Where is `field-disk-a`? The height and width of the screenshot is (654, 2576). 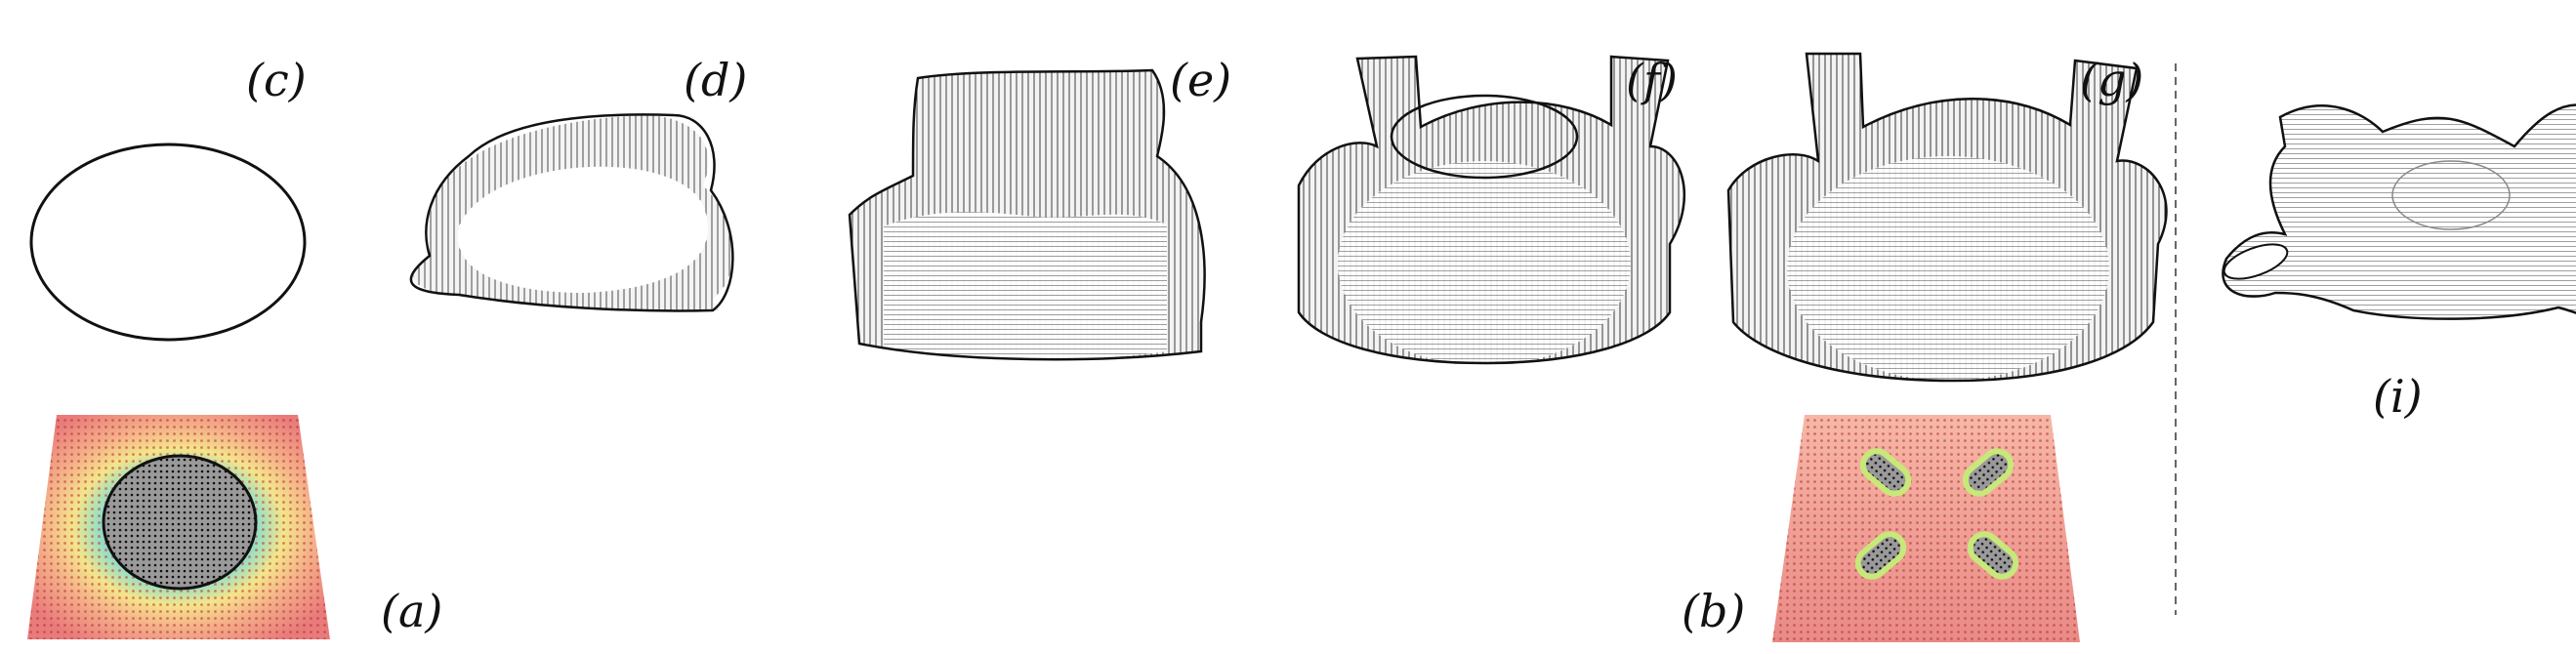
field-disk-a is located at coordinates (180, 522).